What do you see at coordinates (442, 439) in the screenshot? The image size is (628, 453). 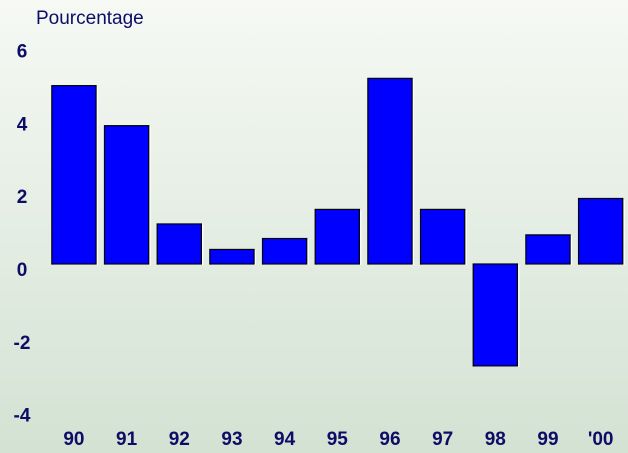 I see `x-tick-label: 97` at bounding box center [442, 439].